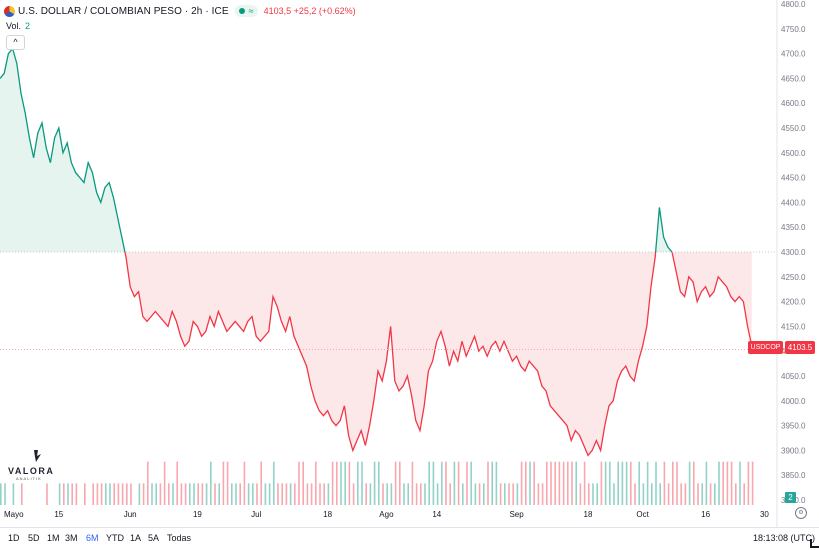 The height and width of the screenshot is (550, 819). Describe the element at coordinates (14, 538) in the screenshot. I see `range-1d: 1D` at that location.